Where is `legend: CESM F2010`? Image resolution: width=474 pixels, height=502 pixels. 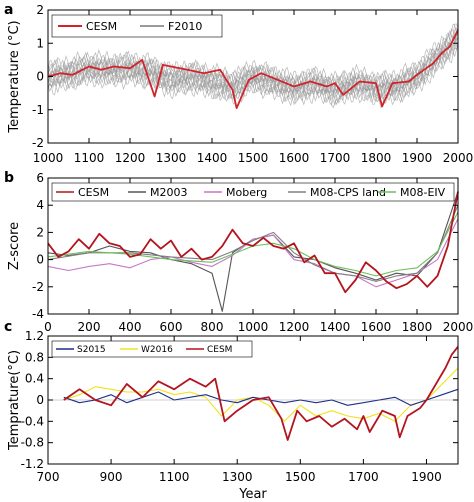 legend: CESM F2010 is located at coordinates (137, 26).